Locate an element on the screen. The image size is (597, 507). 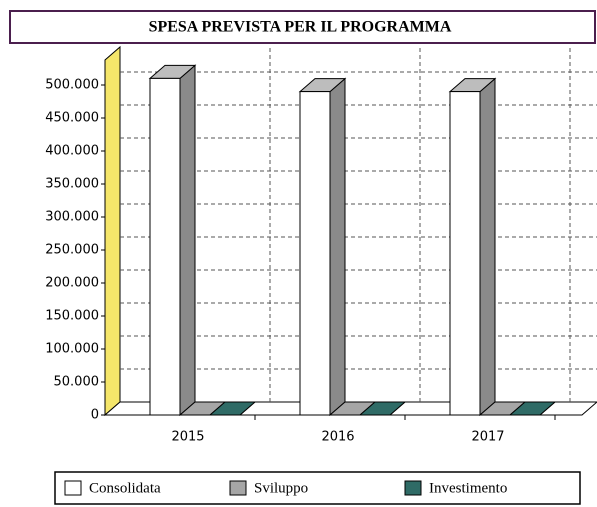
y-tick-label: 450.000 is located at coordinates (72, 118).